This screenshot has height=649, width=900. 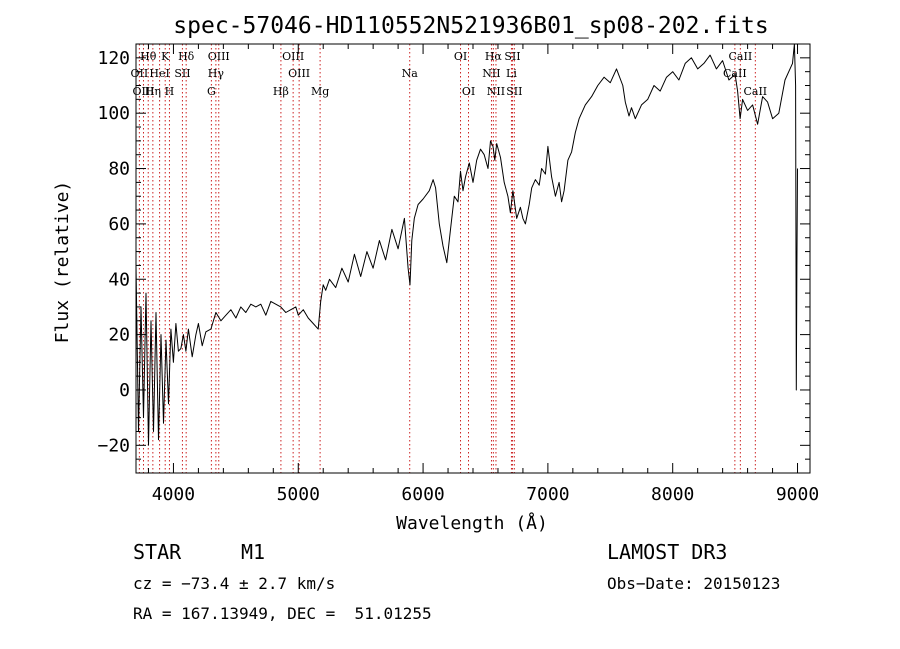 What do you see at coordinates (170, 91) in the screenshot?
I see `spectral-line-label: H` at bounding box center [170, 91].